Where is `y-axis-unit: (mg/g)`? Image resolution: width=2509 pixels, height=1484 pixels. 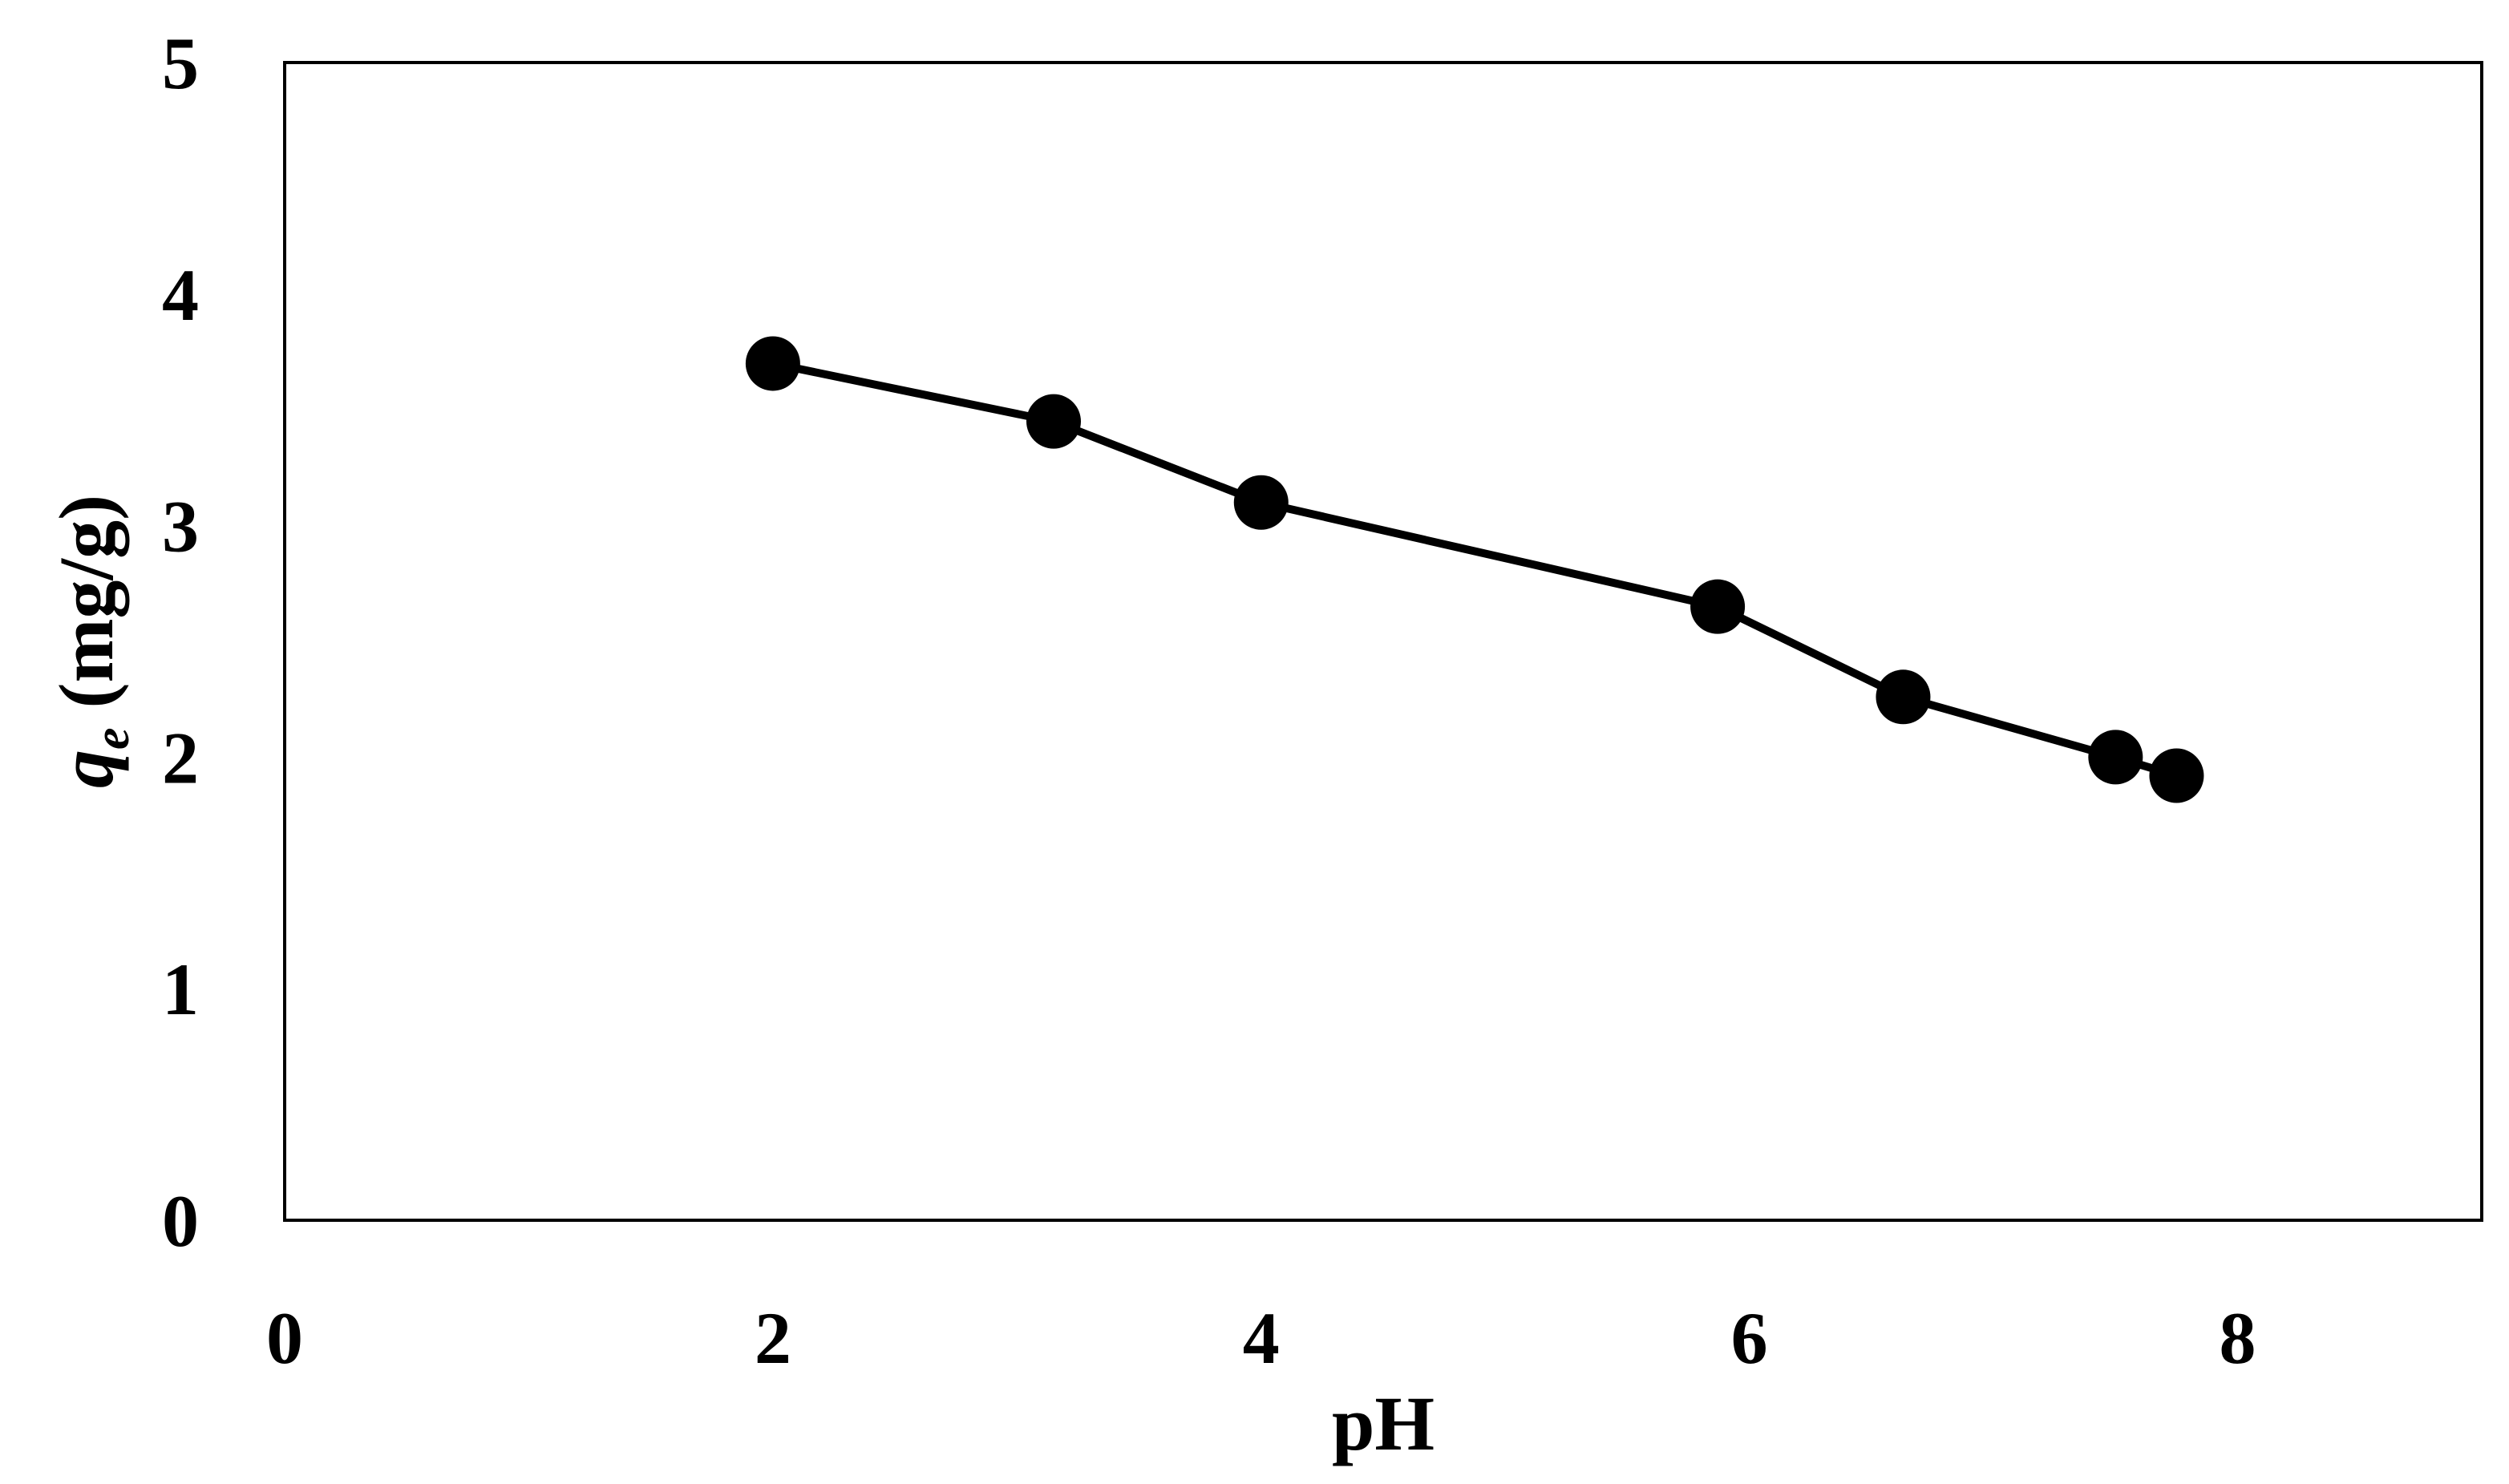
y-axis-unit: (mg/g) is located at coordinates (86, 611).